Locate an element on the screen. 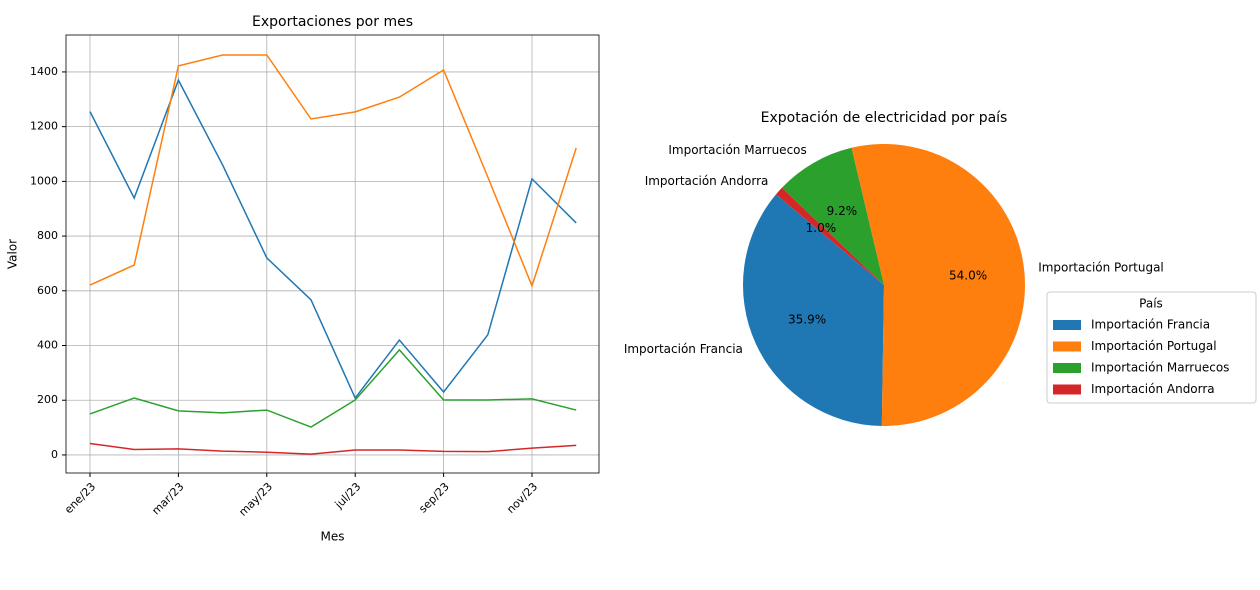 This screenshot has height=590, width=1260. value-label: 1.0% is located at coordinates (821, 228).